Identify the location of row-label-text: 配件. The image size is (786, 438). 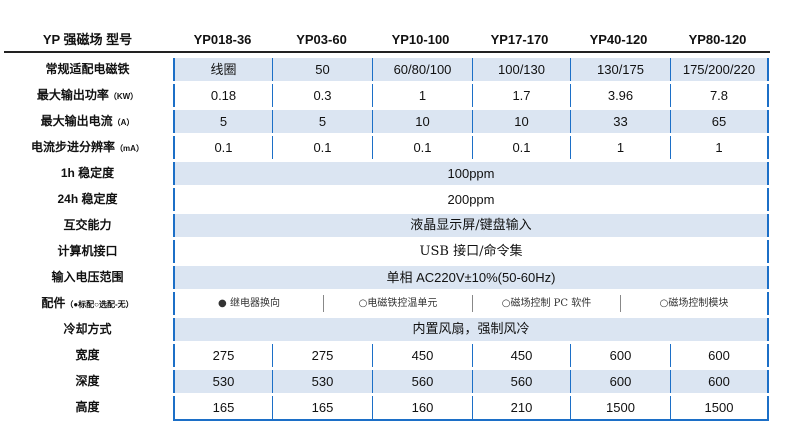
(53, 303).